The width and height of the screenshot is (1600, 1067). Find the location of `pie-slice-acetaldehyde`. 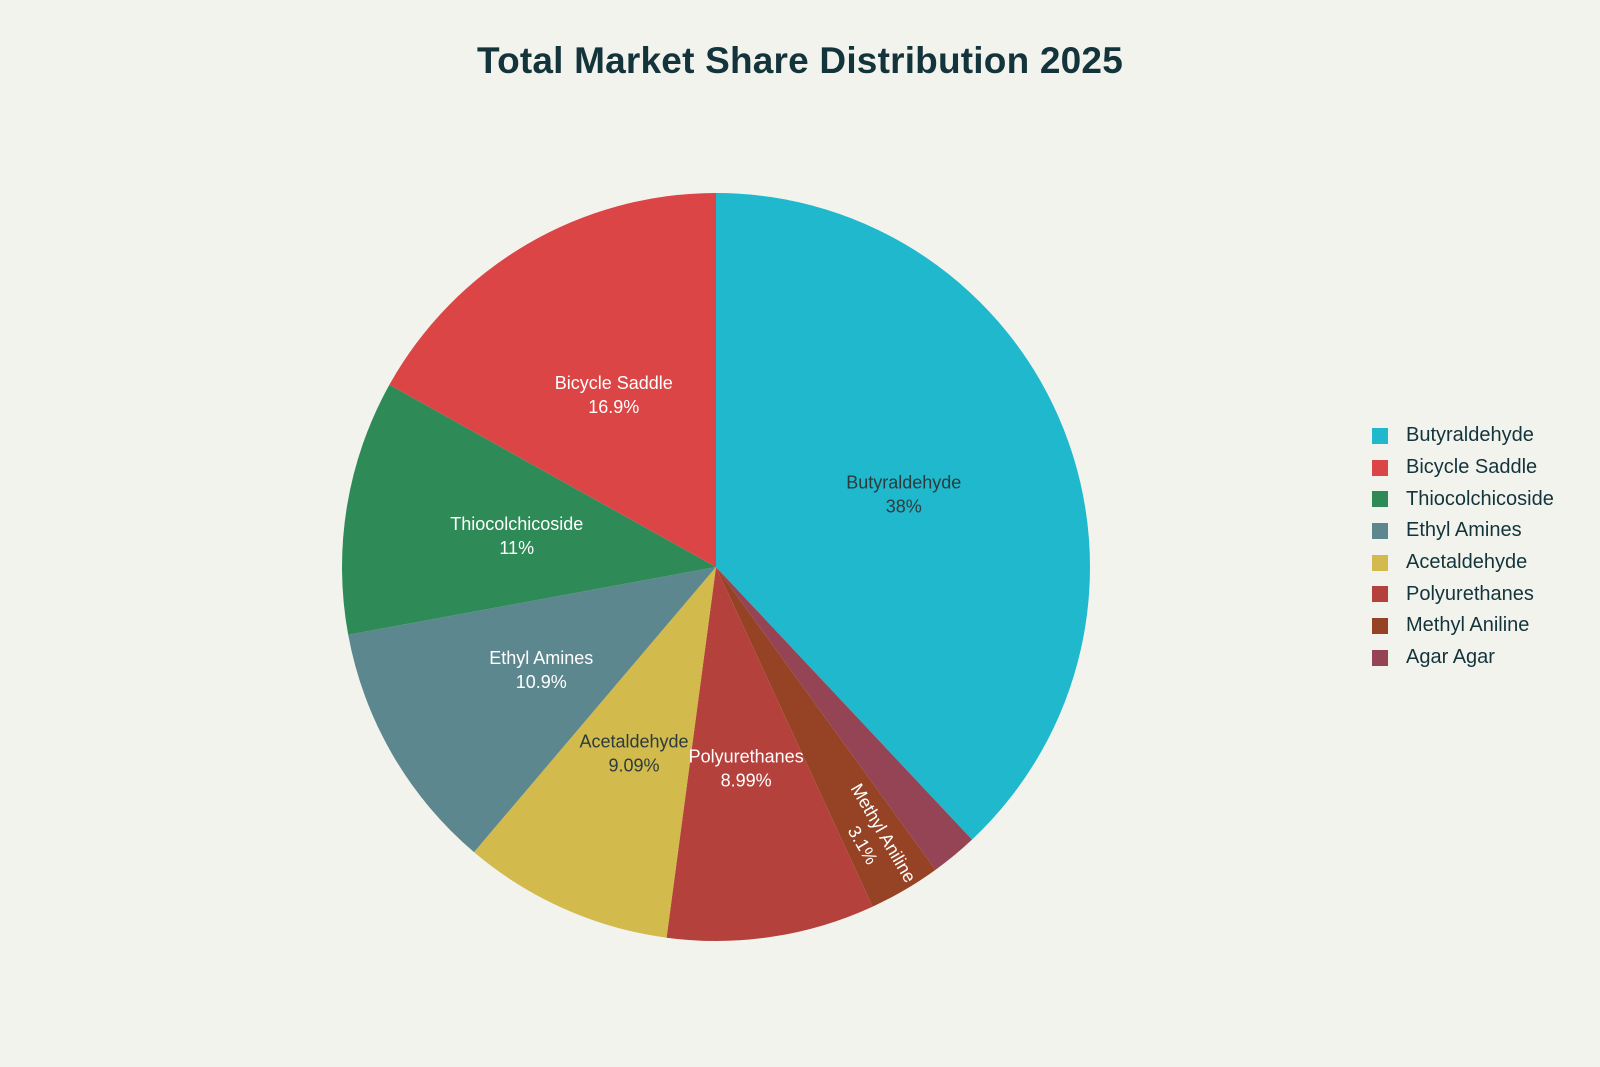

pie-slice-acetaldehyde is located at coordinates (595, 752).